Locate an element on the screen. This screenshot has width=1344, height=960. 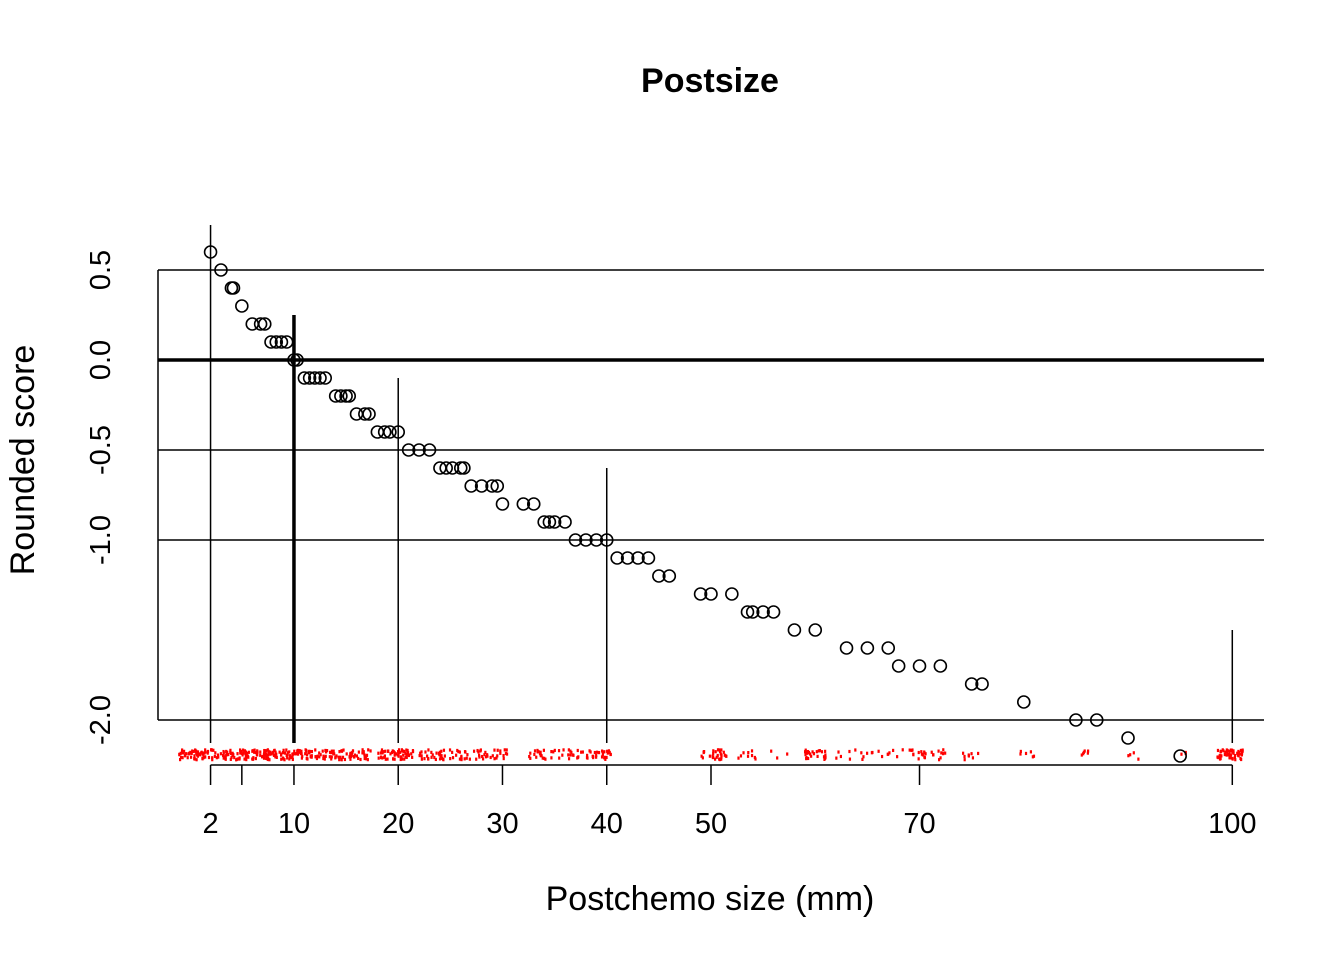
x-tick-label: 70 is located at coordinates (919, 824).